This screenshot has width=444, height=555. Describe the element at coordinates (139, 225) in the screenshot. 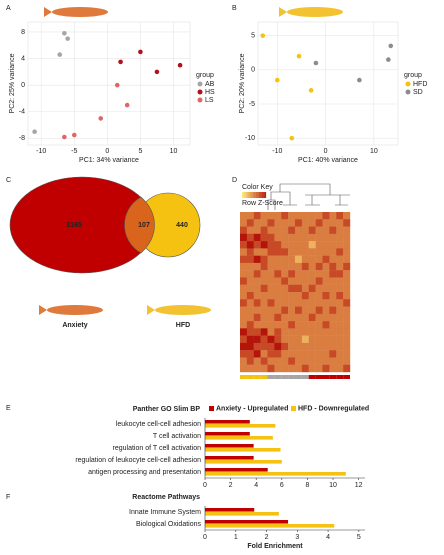

I see `venn-overlap` at that location.